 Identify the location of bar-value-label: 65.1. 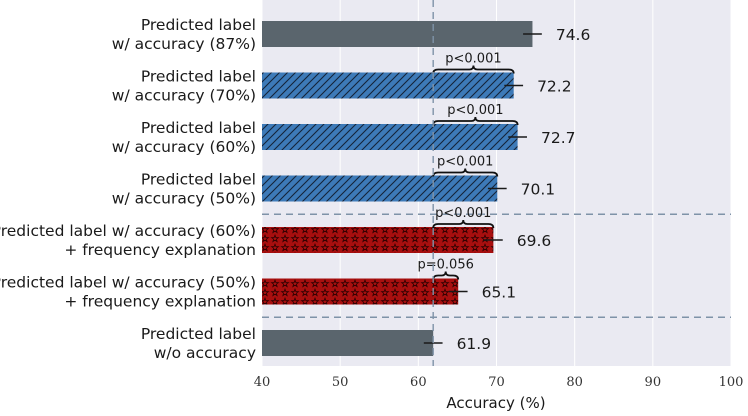
(499, 293).